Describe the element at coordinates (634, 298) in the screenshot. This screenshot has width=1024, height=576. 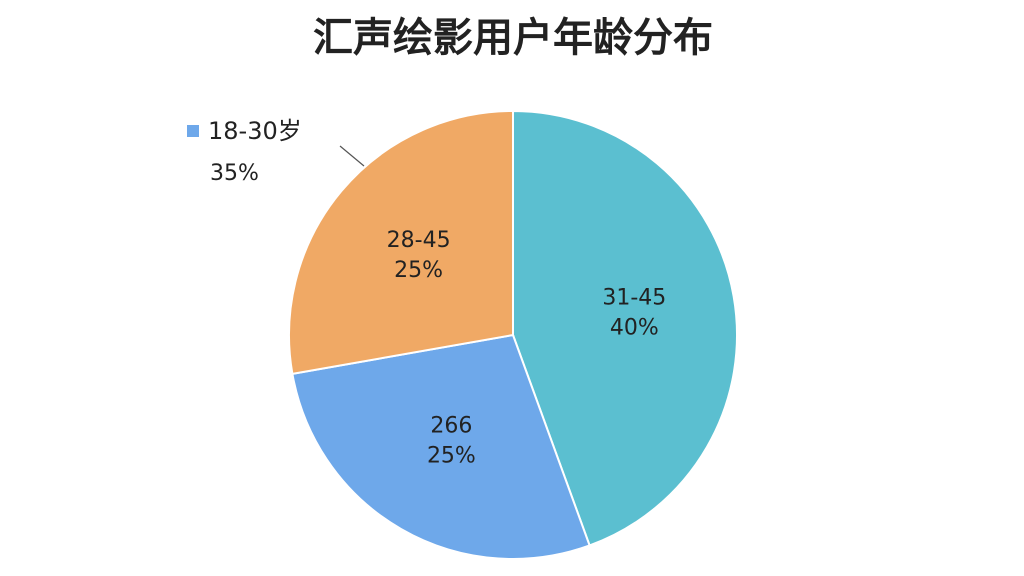
I see `slice-category: 31-45` at that location.